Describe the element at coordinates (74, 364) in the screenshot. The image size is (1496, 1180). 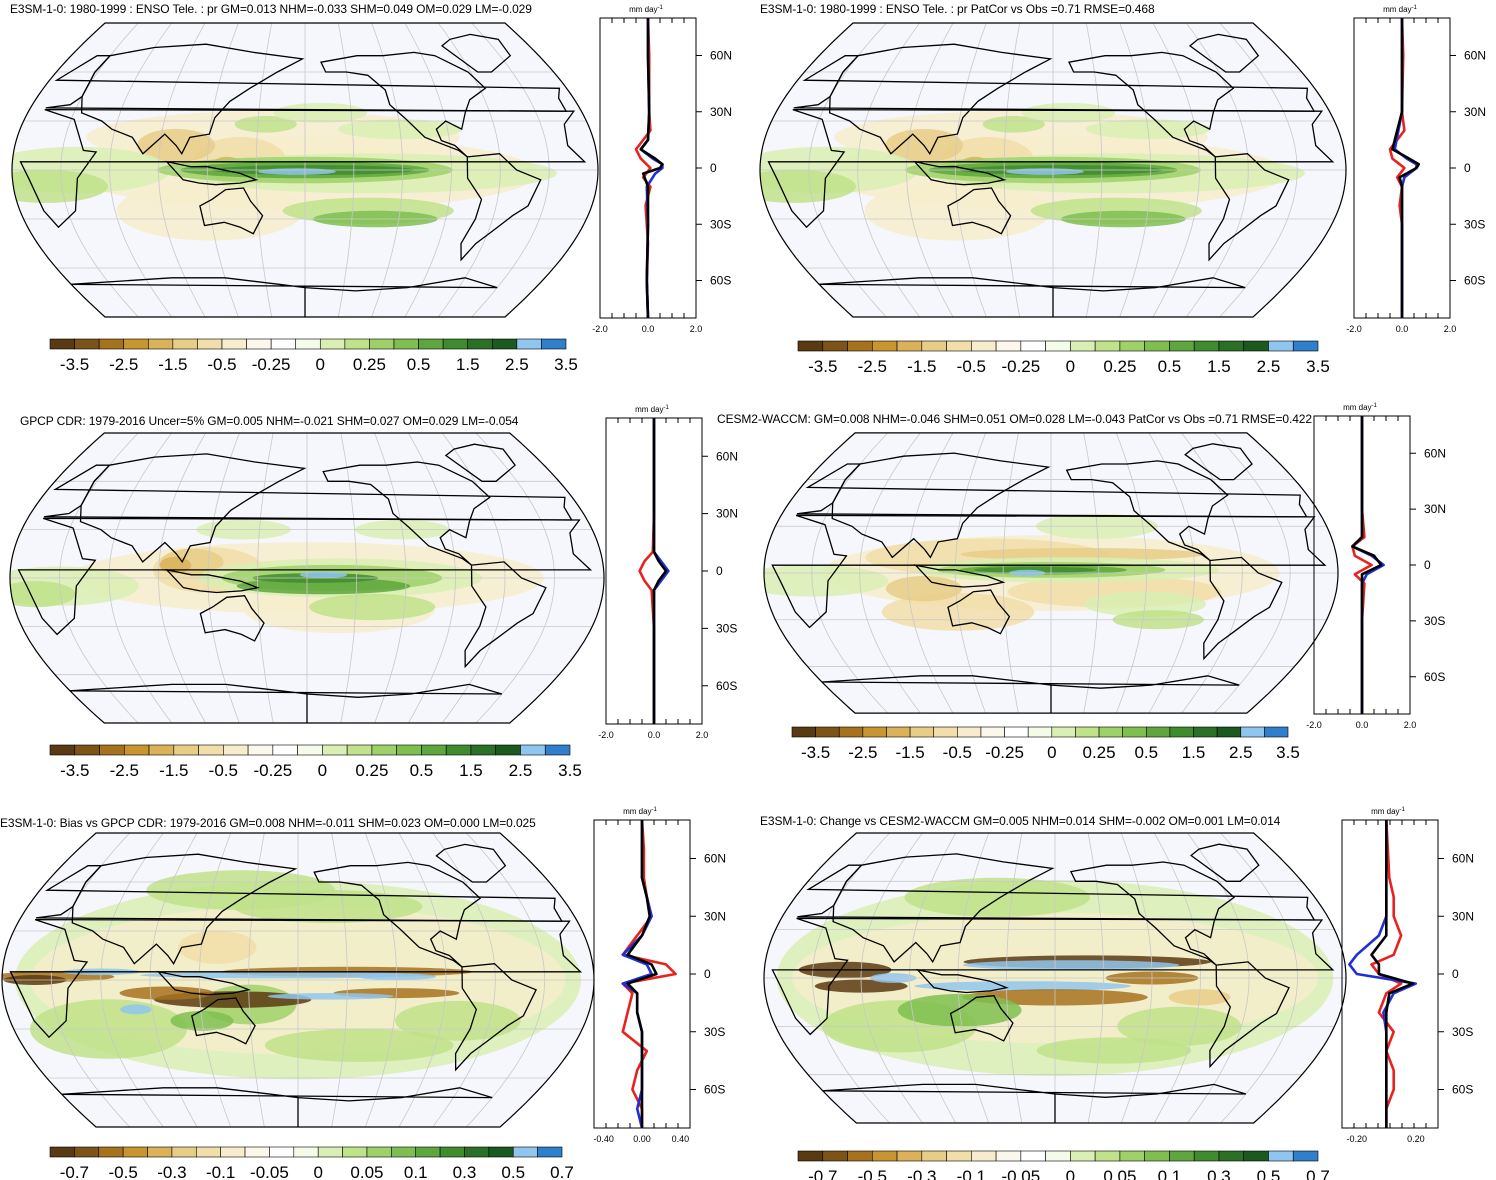
I see `colorbar-label: -3.5` at that location.